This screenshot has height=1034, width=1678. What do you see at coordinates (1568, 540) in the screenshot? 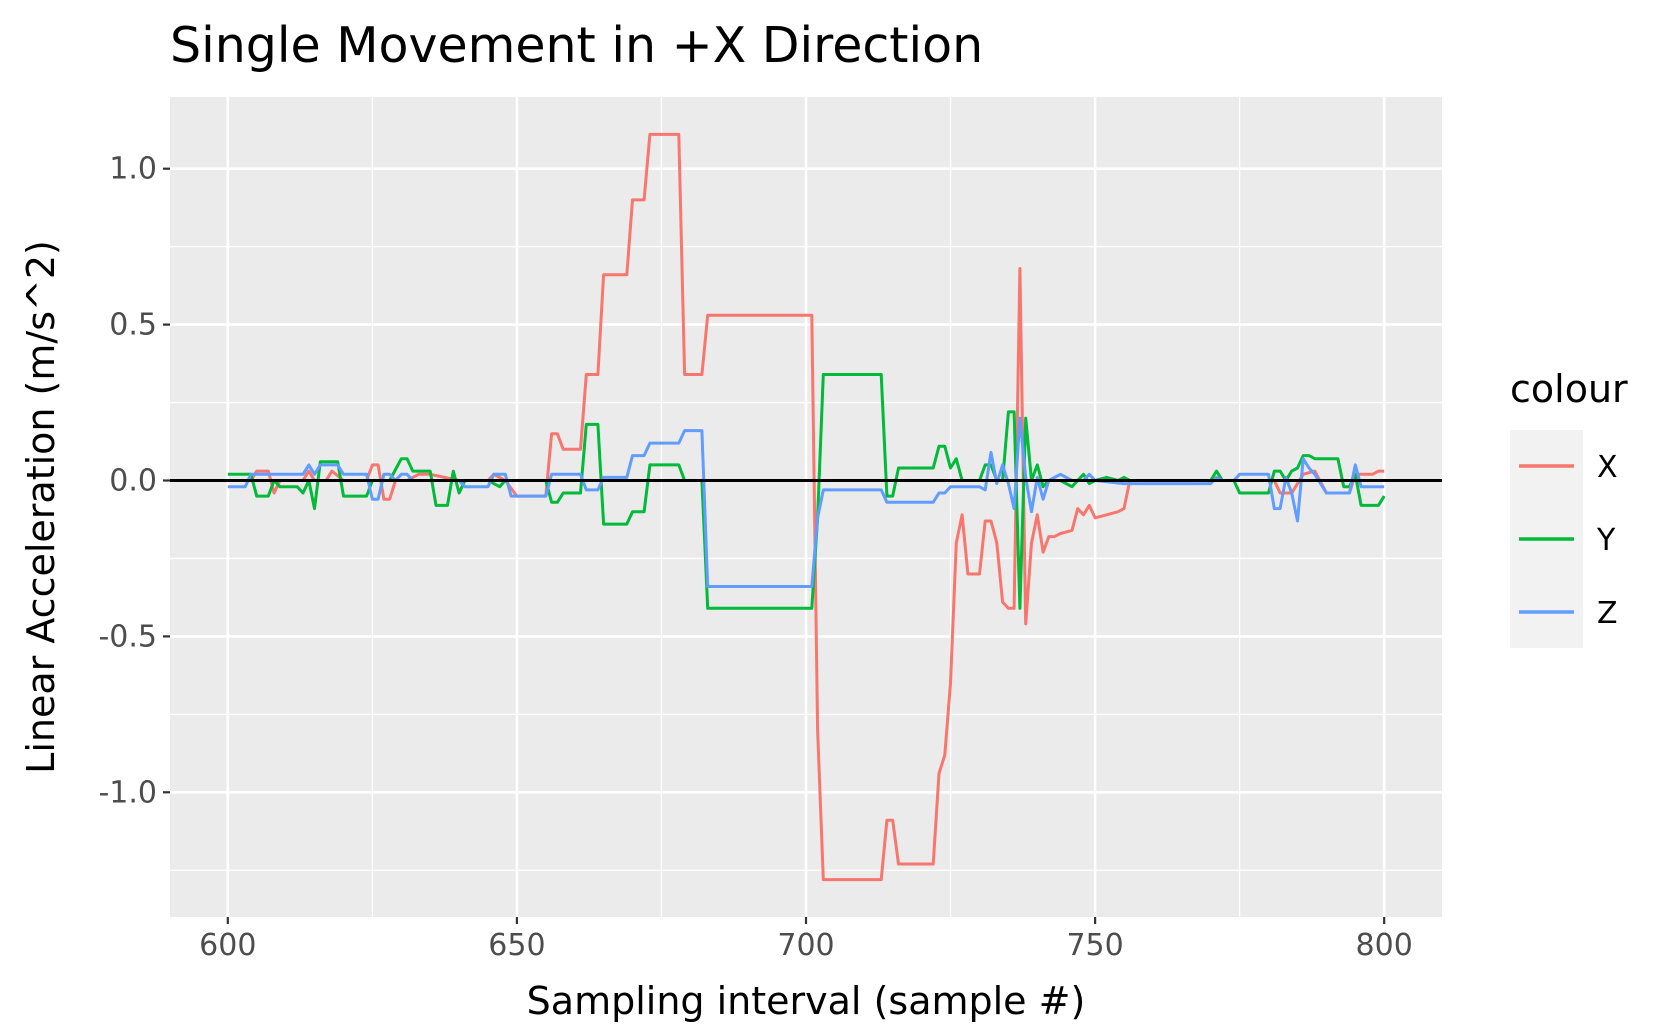
I see `legend-items: X Y Z` at bounding box center [1568, 540].